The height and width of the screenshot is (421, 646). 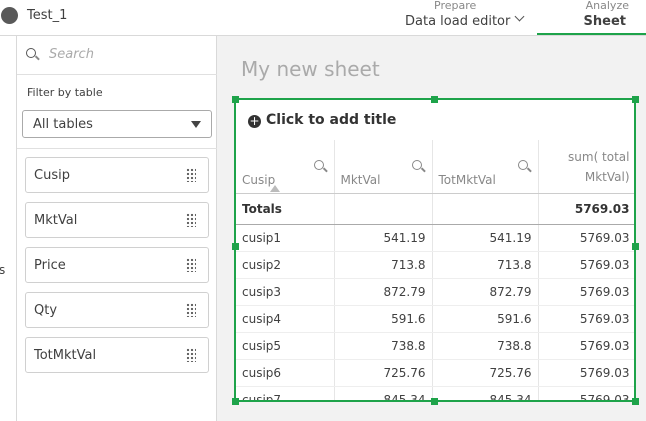 What do you see at coordinates (8, 228) in the screenshot?
I see `side-rail: s` at bounding box center [8, 228].